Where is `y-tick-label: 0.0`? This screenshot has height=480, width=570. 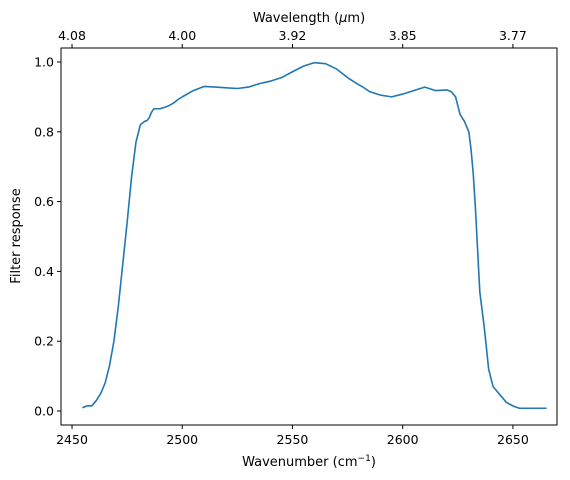
y-tick-label: 0.0 is located at coordinates (44, 411).